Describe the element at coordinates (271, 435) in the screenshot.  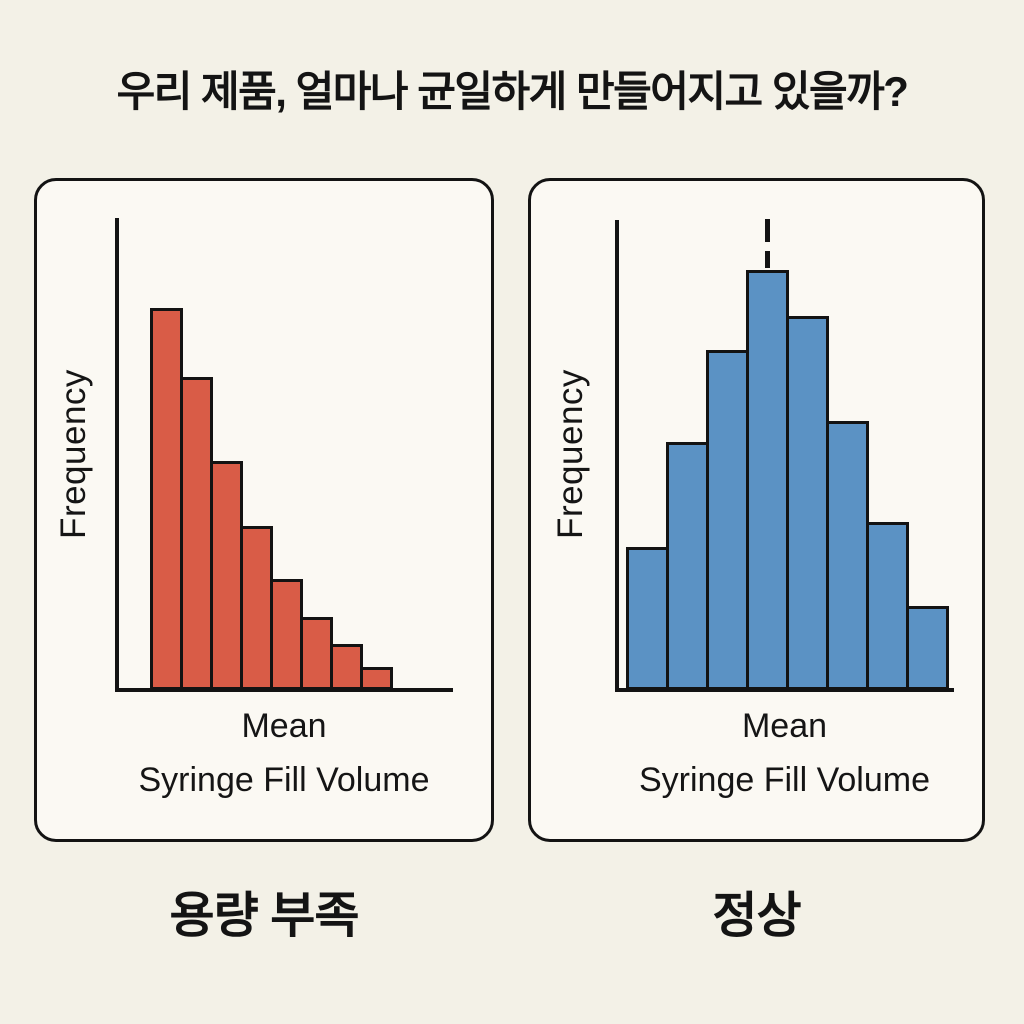
I see `histogram-bars-underfill` at that location.